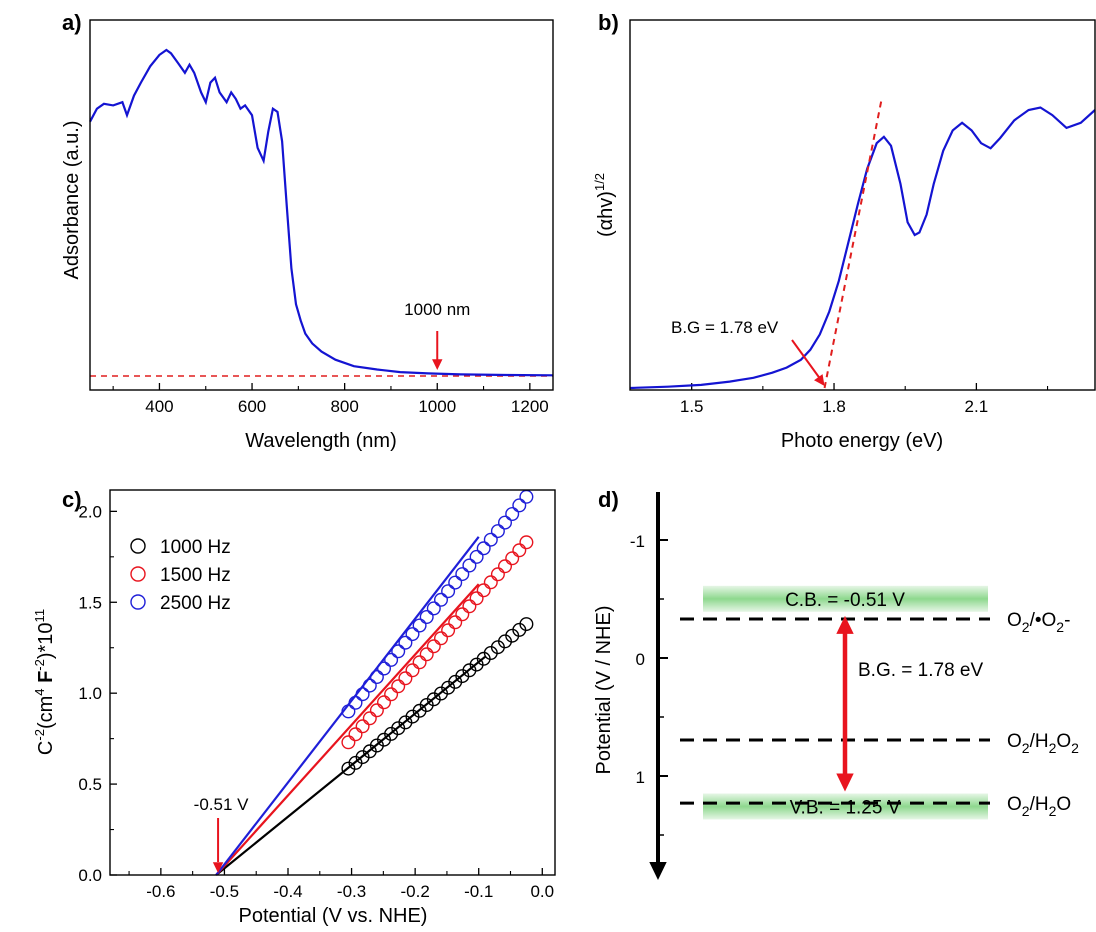 This screenshot has width=1096, height=932. I want to click on panel-c-y-tick-label: 0.0, so click(90, 875).